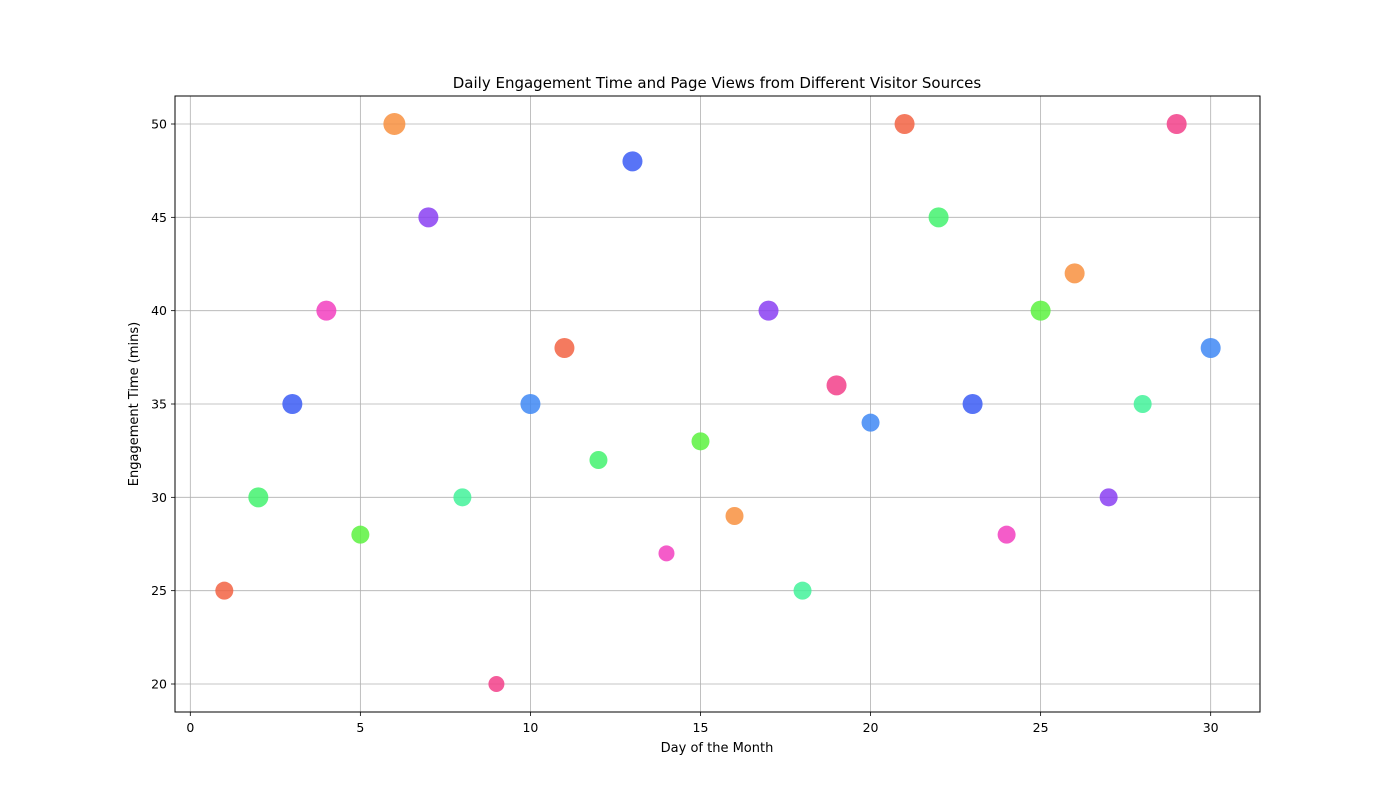 Image resolution: width=1400 pixels, height=800 pixels. I want to click on y-tick-label: 40, so click(159, 310).